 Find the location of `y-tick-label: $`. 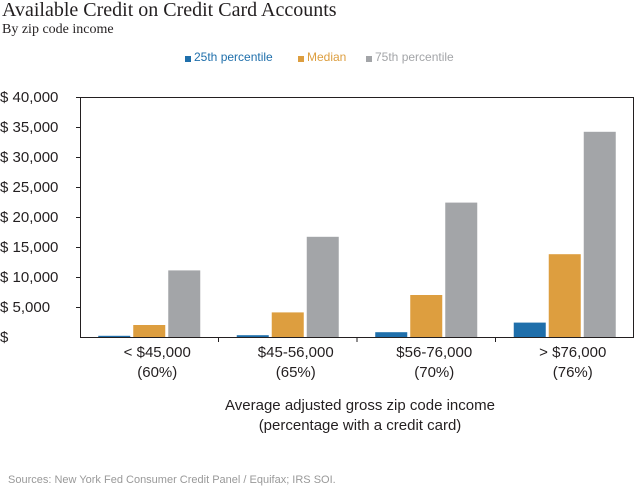

y-tick-label: $ is located at coordinates (4, 337).